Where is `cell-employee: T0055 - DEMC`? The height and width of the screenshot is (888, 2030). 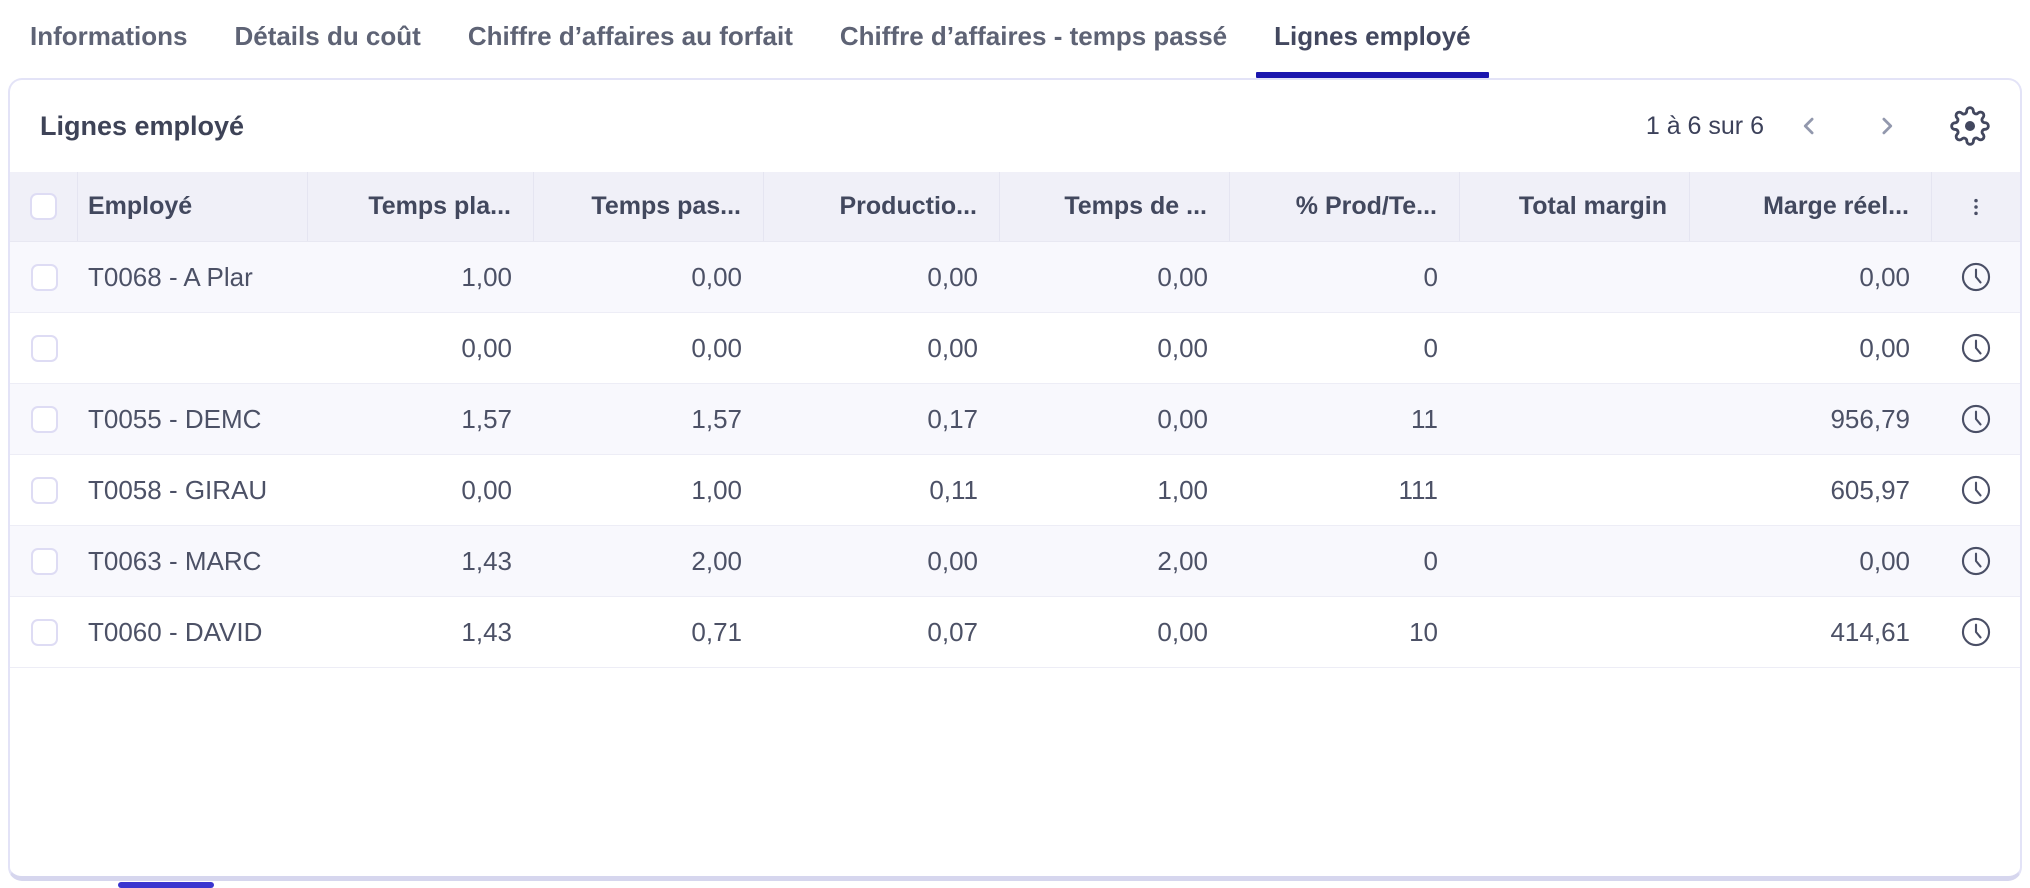 cell-employee: T0055 - DEMC is located at coordinates (175, 418).